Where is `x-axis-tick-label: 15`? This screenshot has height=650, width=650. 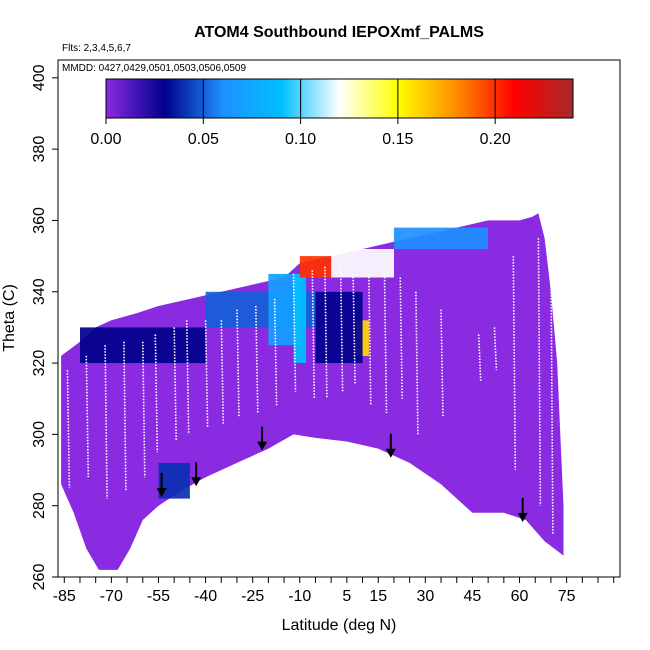
x-axis-tick-label: 15 is located at coordinates (378, 596).